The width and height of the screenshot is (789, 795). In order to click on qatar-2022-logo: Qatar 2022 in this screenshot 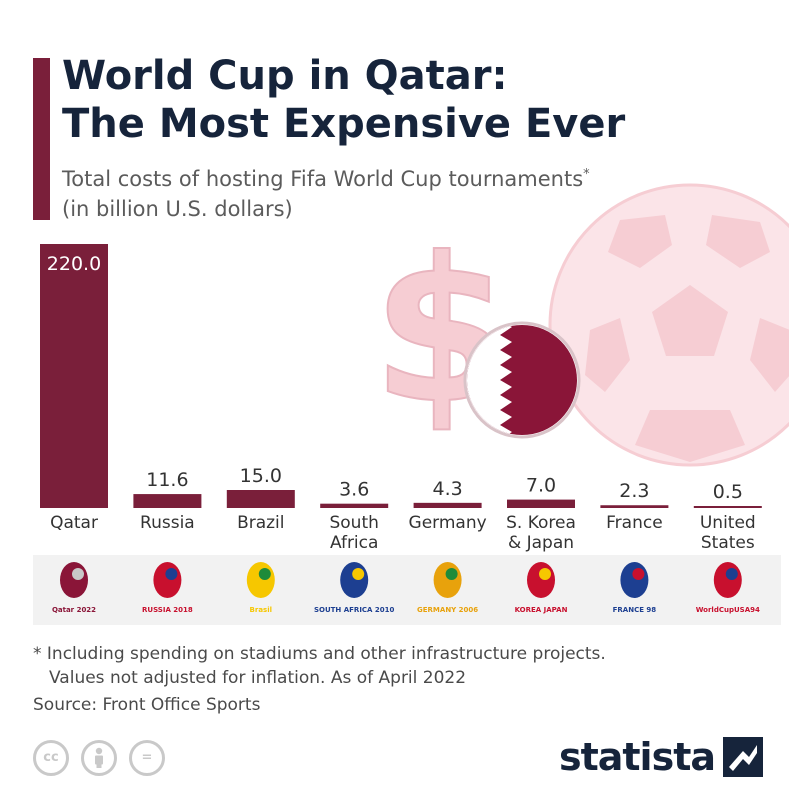, I will do `click(74, 588)`.